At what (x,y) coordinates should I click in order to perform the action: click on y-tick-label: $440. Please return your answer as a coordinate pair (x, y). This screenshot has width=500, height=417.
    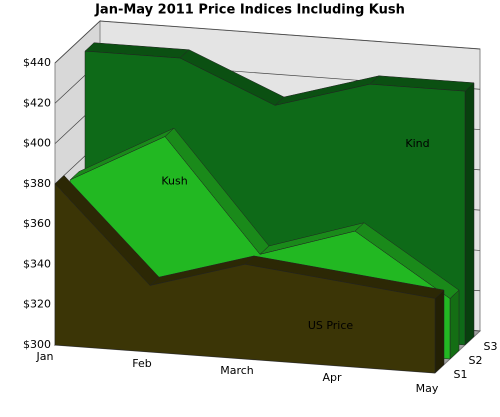
    Looking at the image, I should click on (37, 62).